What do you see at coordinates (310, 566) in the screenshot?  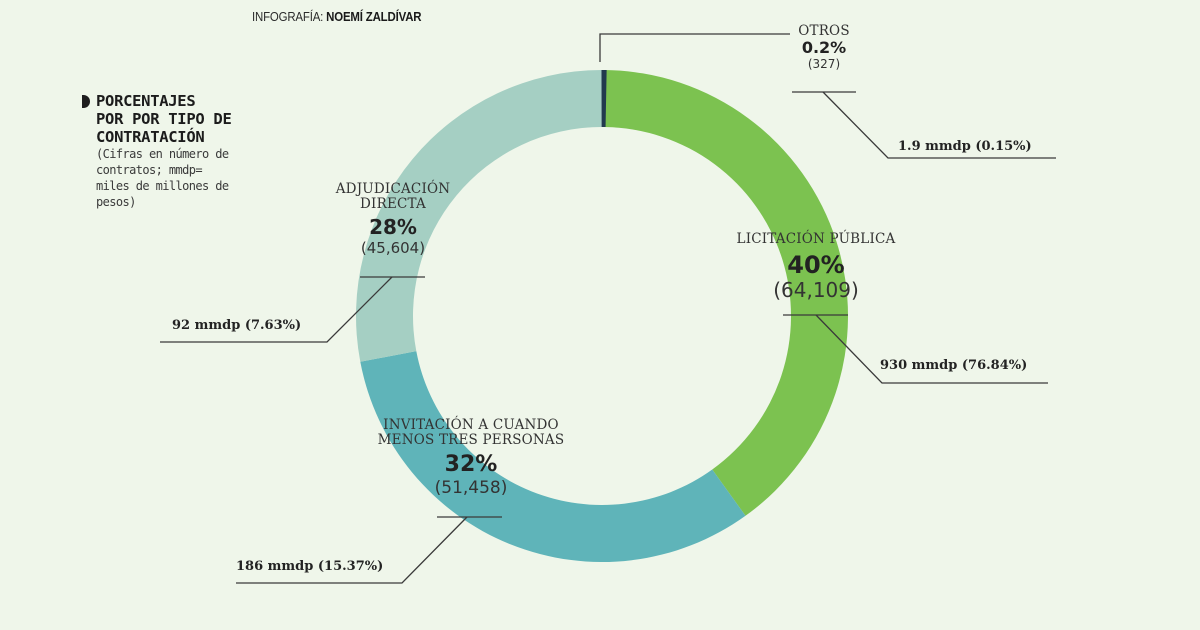 I see `amount-invitacion: 186 mmdp (15.37%)` at bounding box center [310, 566].